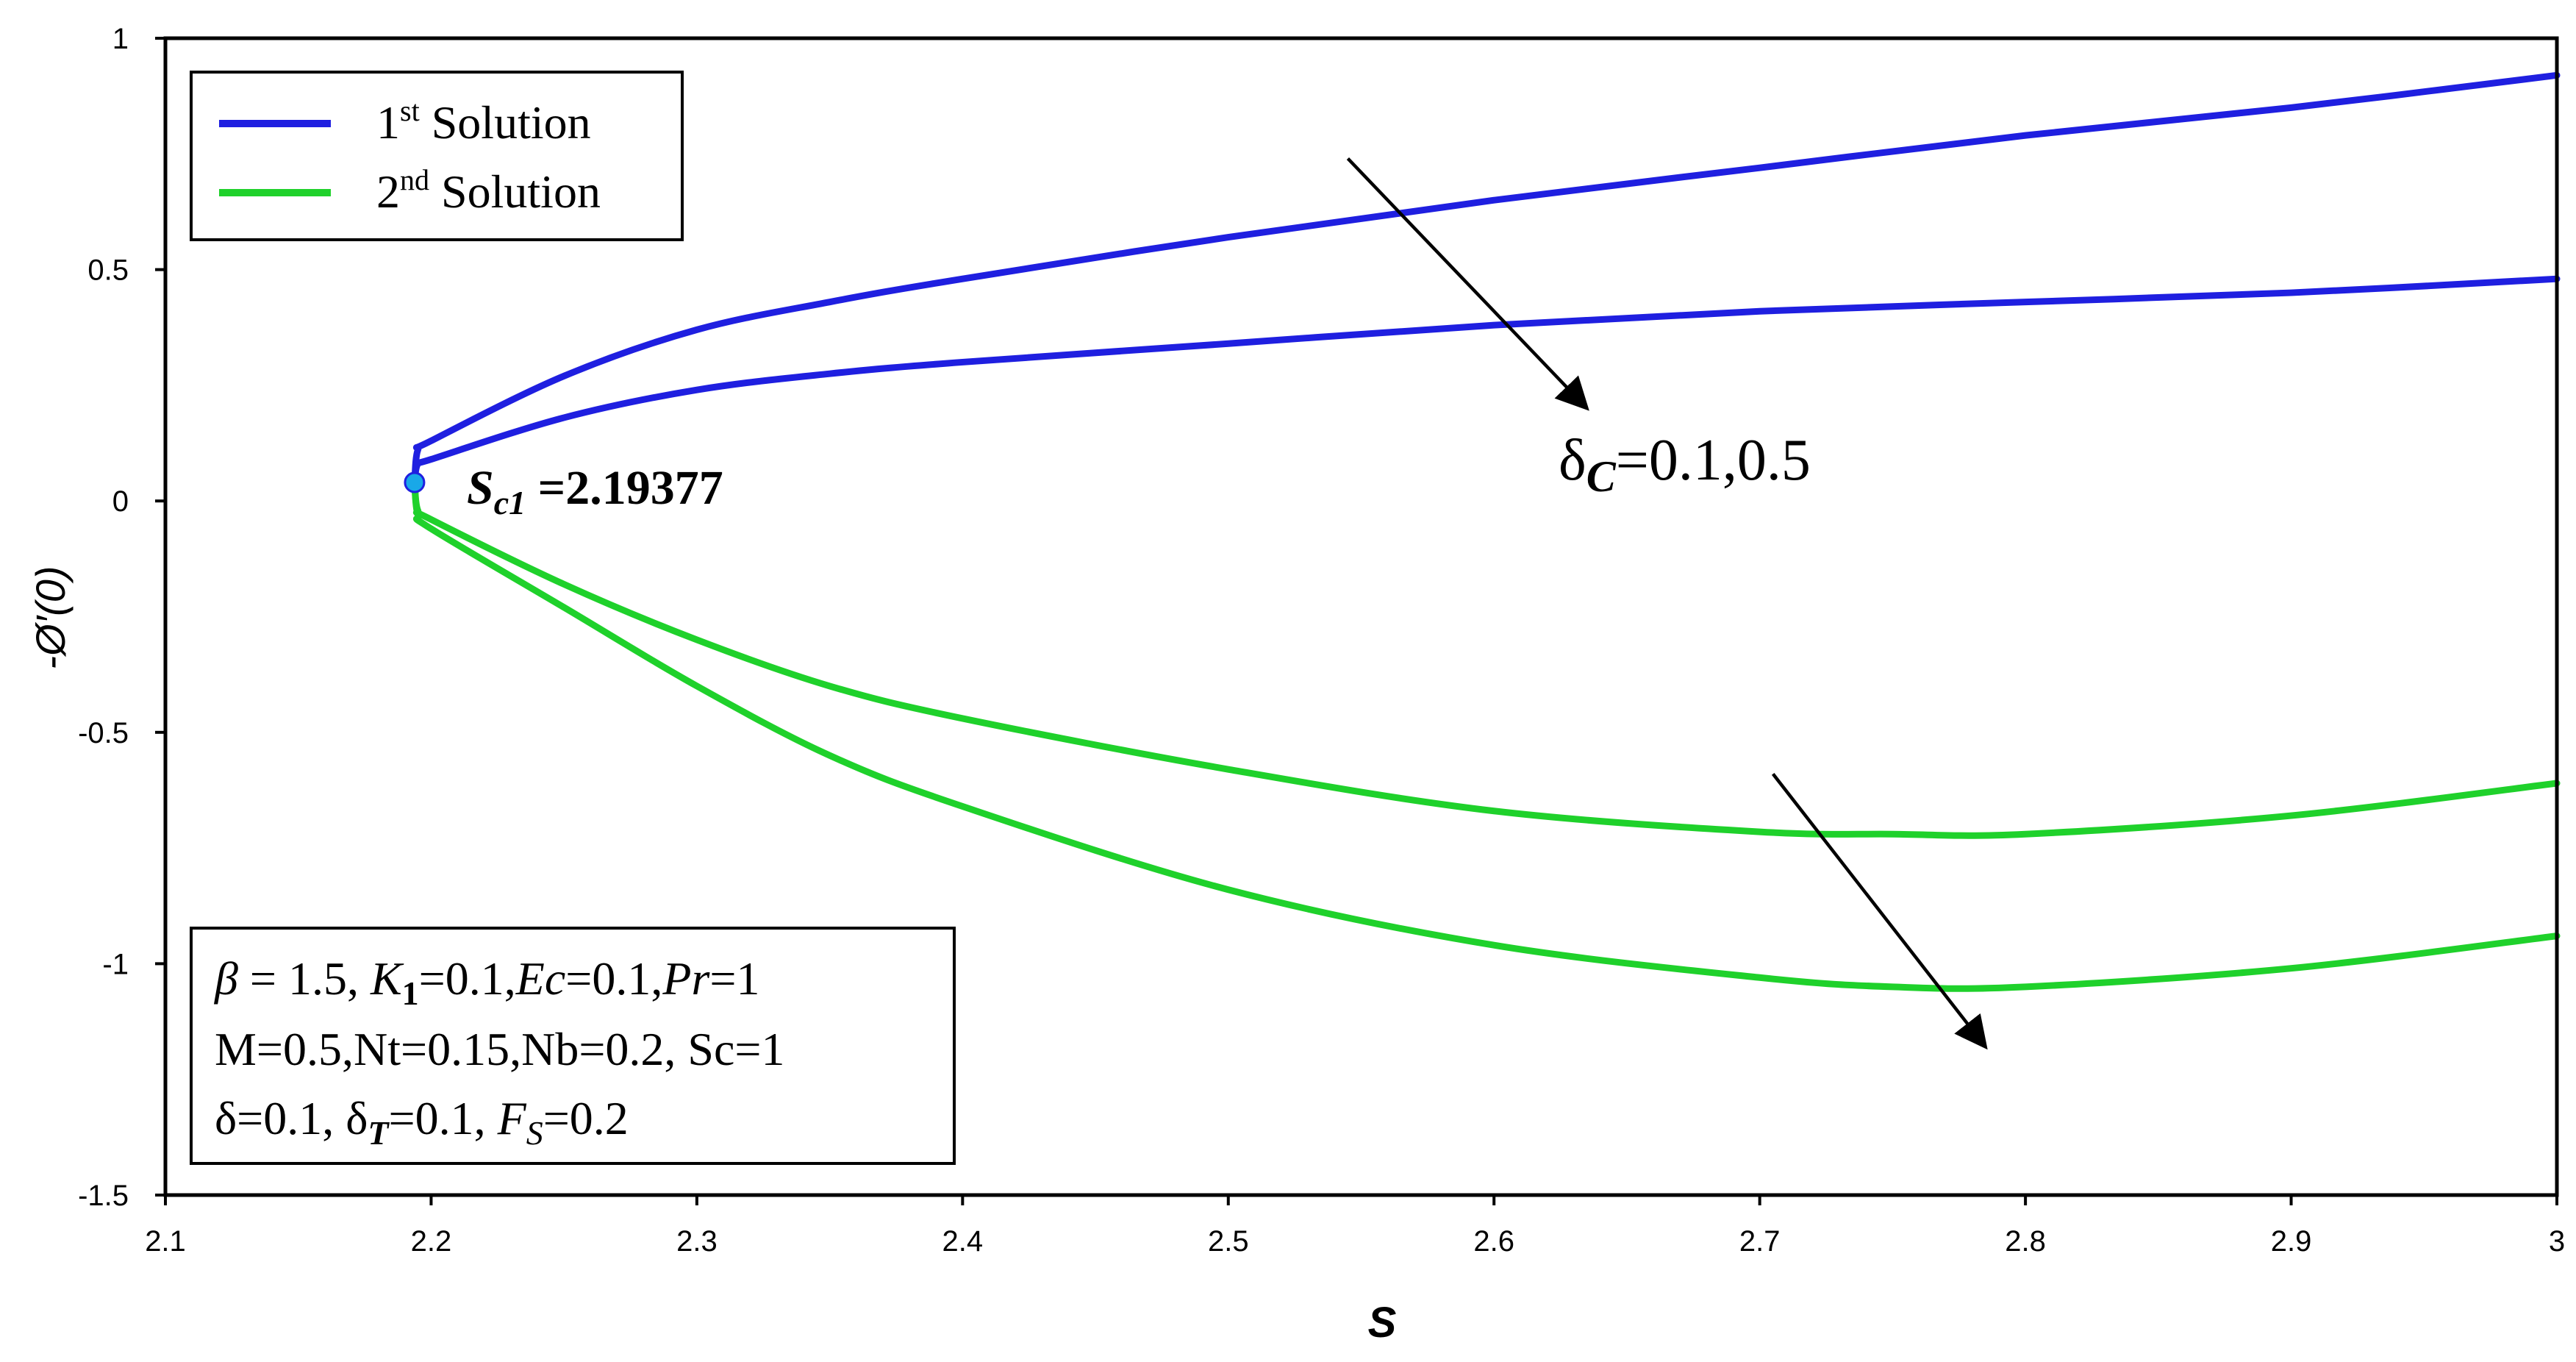  Describe the element at coordinates (2291, 1241) in the screenshot. I see `x-tick-label: 2.9` at that location.